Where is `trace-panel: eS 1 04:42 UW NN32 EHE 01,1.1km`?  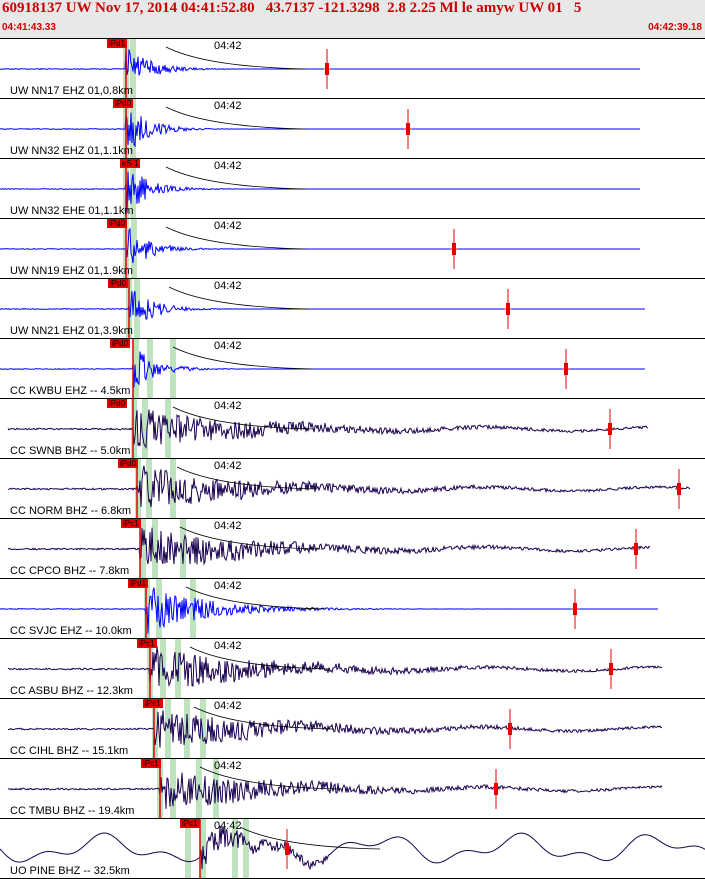
trace-panel: eS 1 04:42 UW NN32 EHE 01,1.1km is located at coordinates (352, 188).